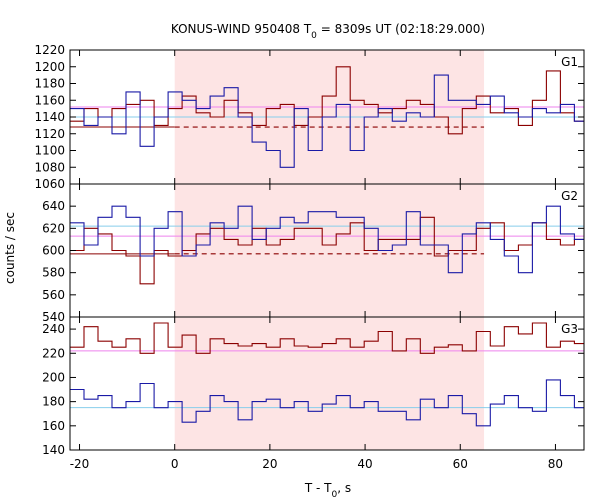 This screenshot has height=500, width=600. What do you see at coordinates (269, 464) in the screenshot?
I see `x-tick-label: 20` at bounding box center [269, 464].